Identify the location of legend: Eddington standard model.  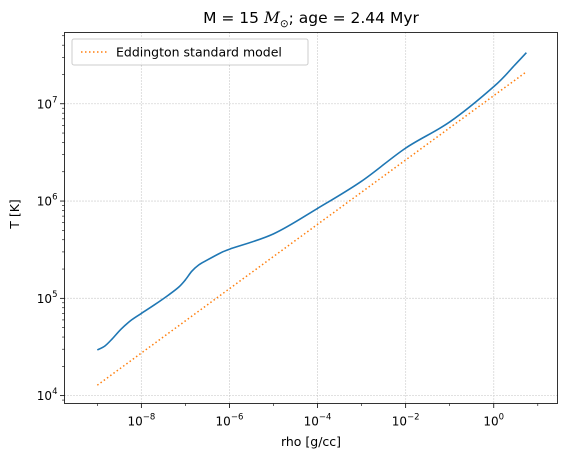
(190, 52).